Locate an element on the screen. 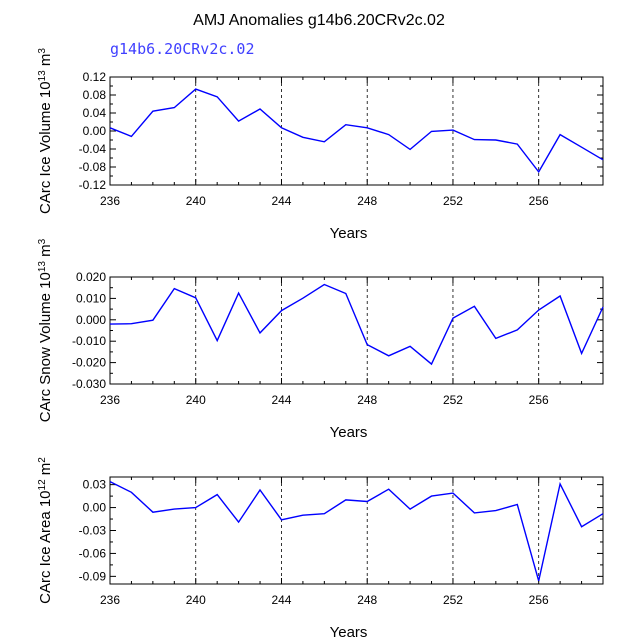 Image resolution: width=638 pixels, height=638 pixels. y-axis-title-part: 12 is located at coordinates (42, 485).